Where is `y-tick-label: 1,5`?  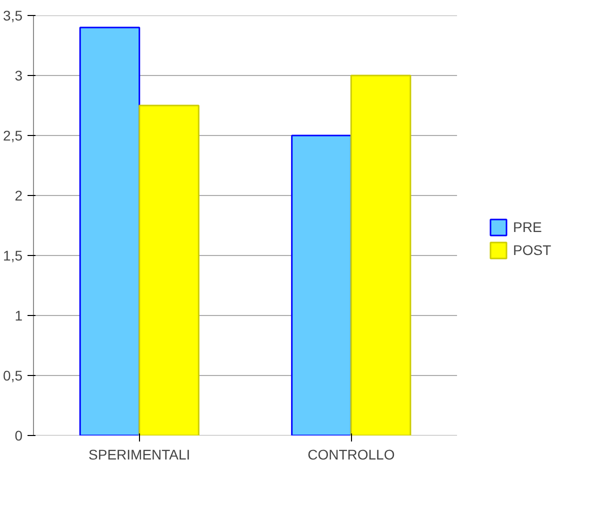 y-tick-label: 1,5 is located at coordinates (13, 256).